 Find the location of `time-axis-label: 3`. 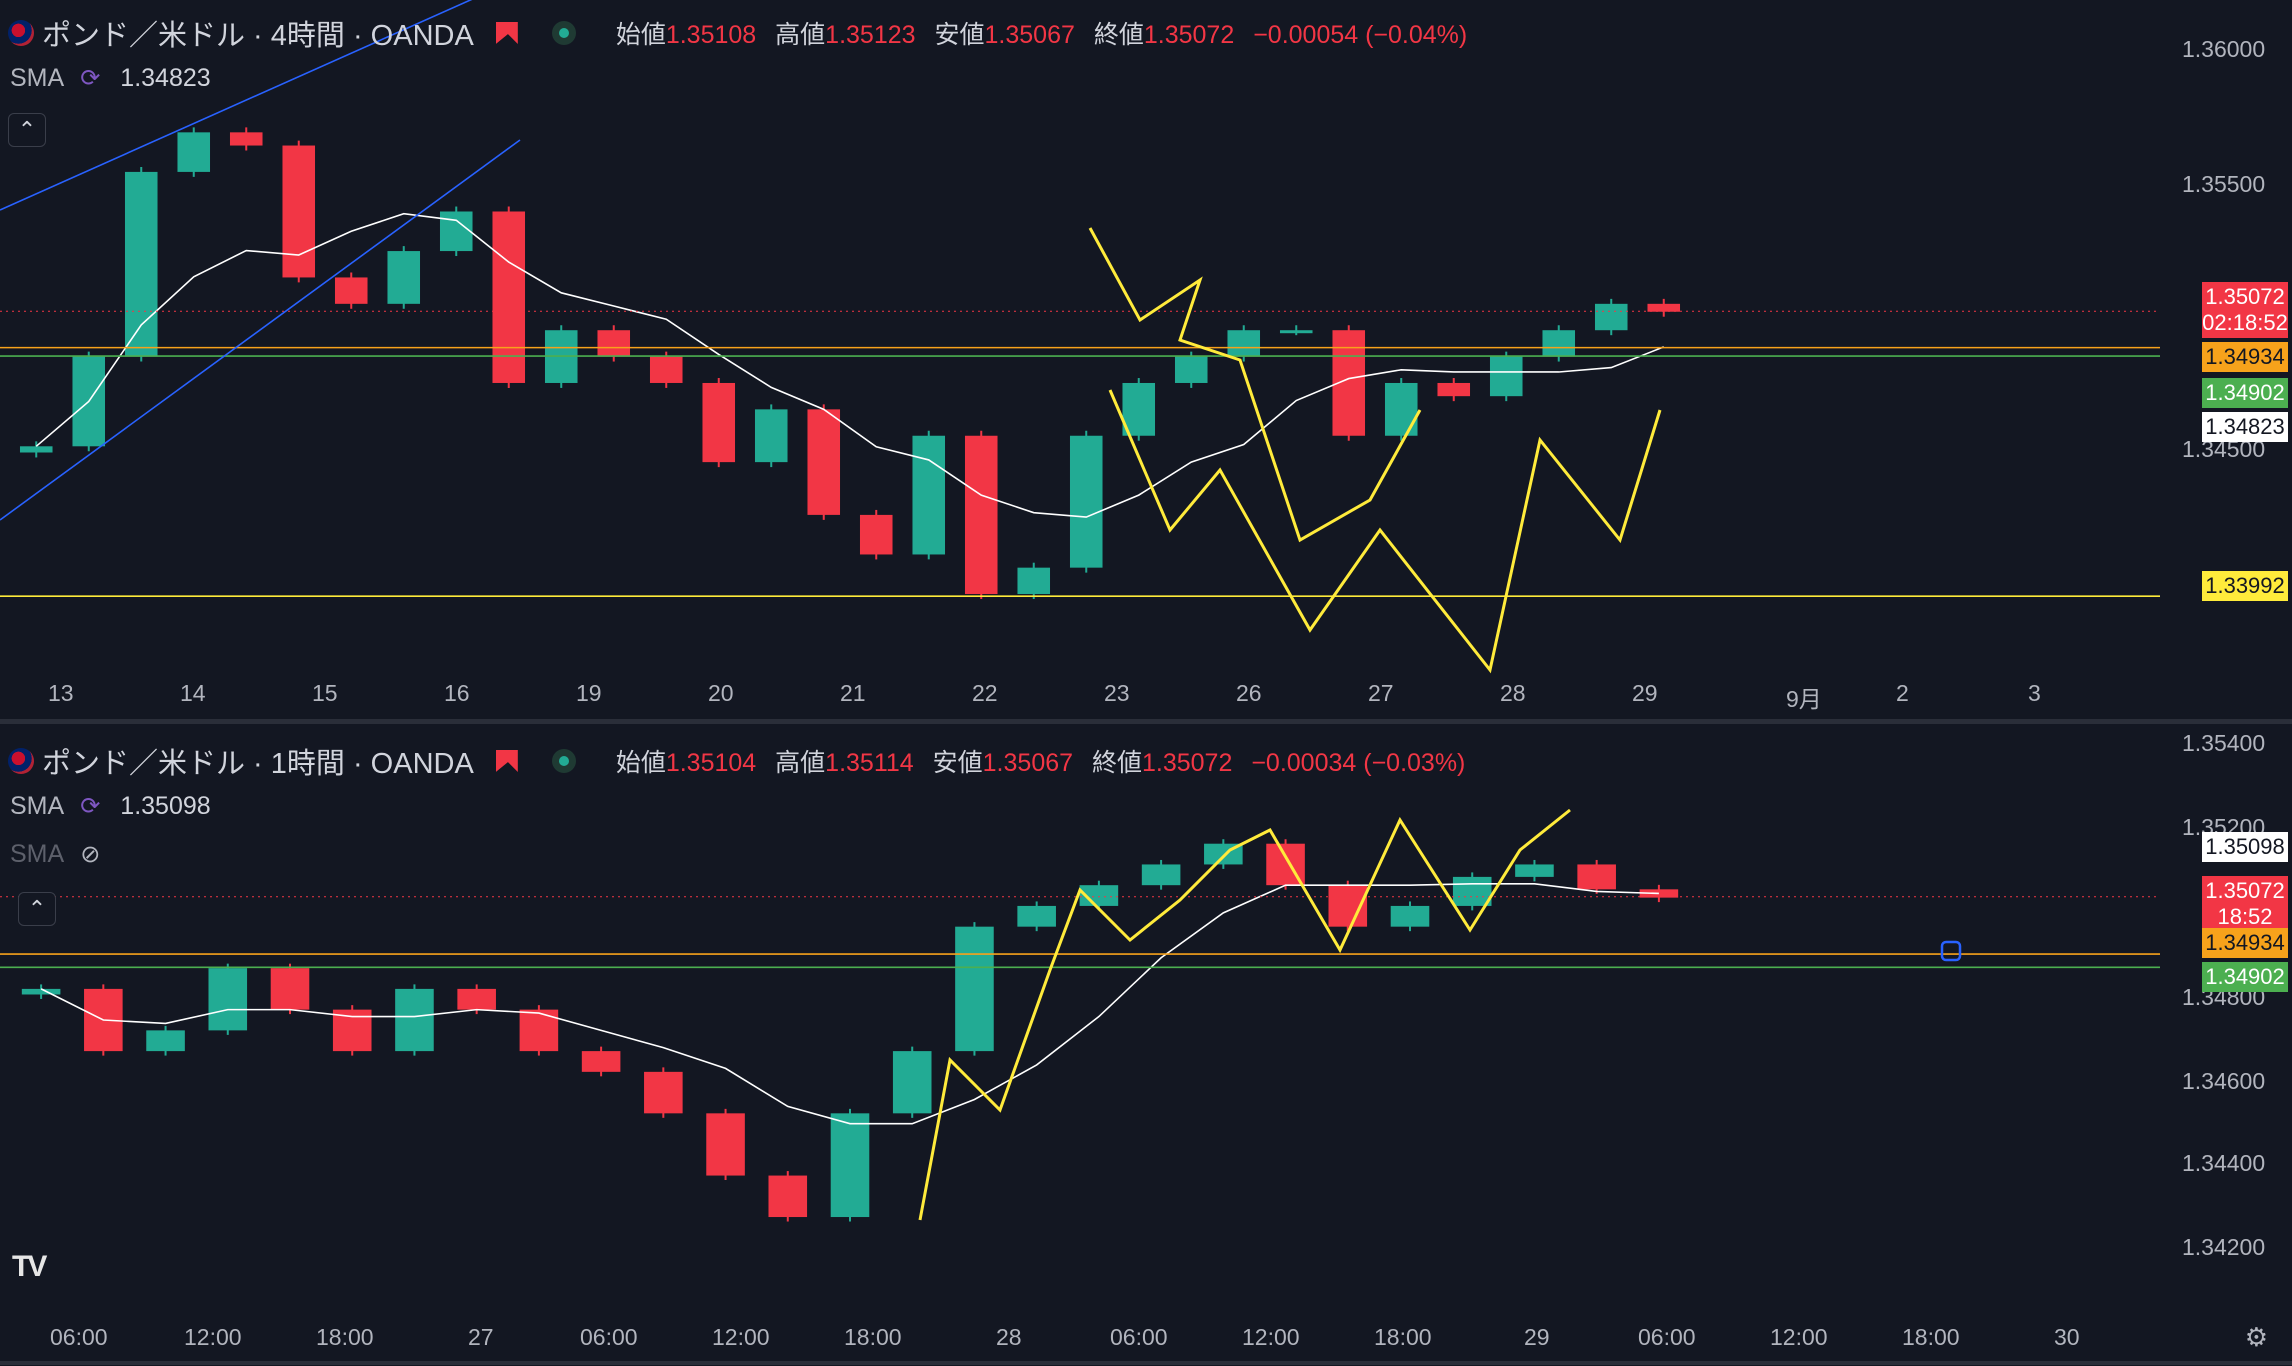

time-axis-label: 3 is located at coordinates (2034, 693).